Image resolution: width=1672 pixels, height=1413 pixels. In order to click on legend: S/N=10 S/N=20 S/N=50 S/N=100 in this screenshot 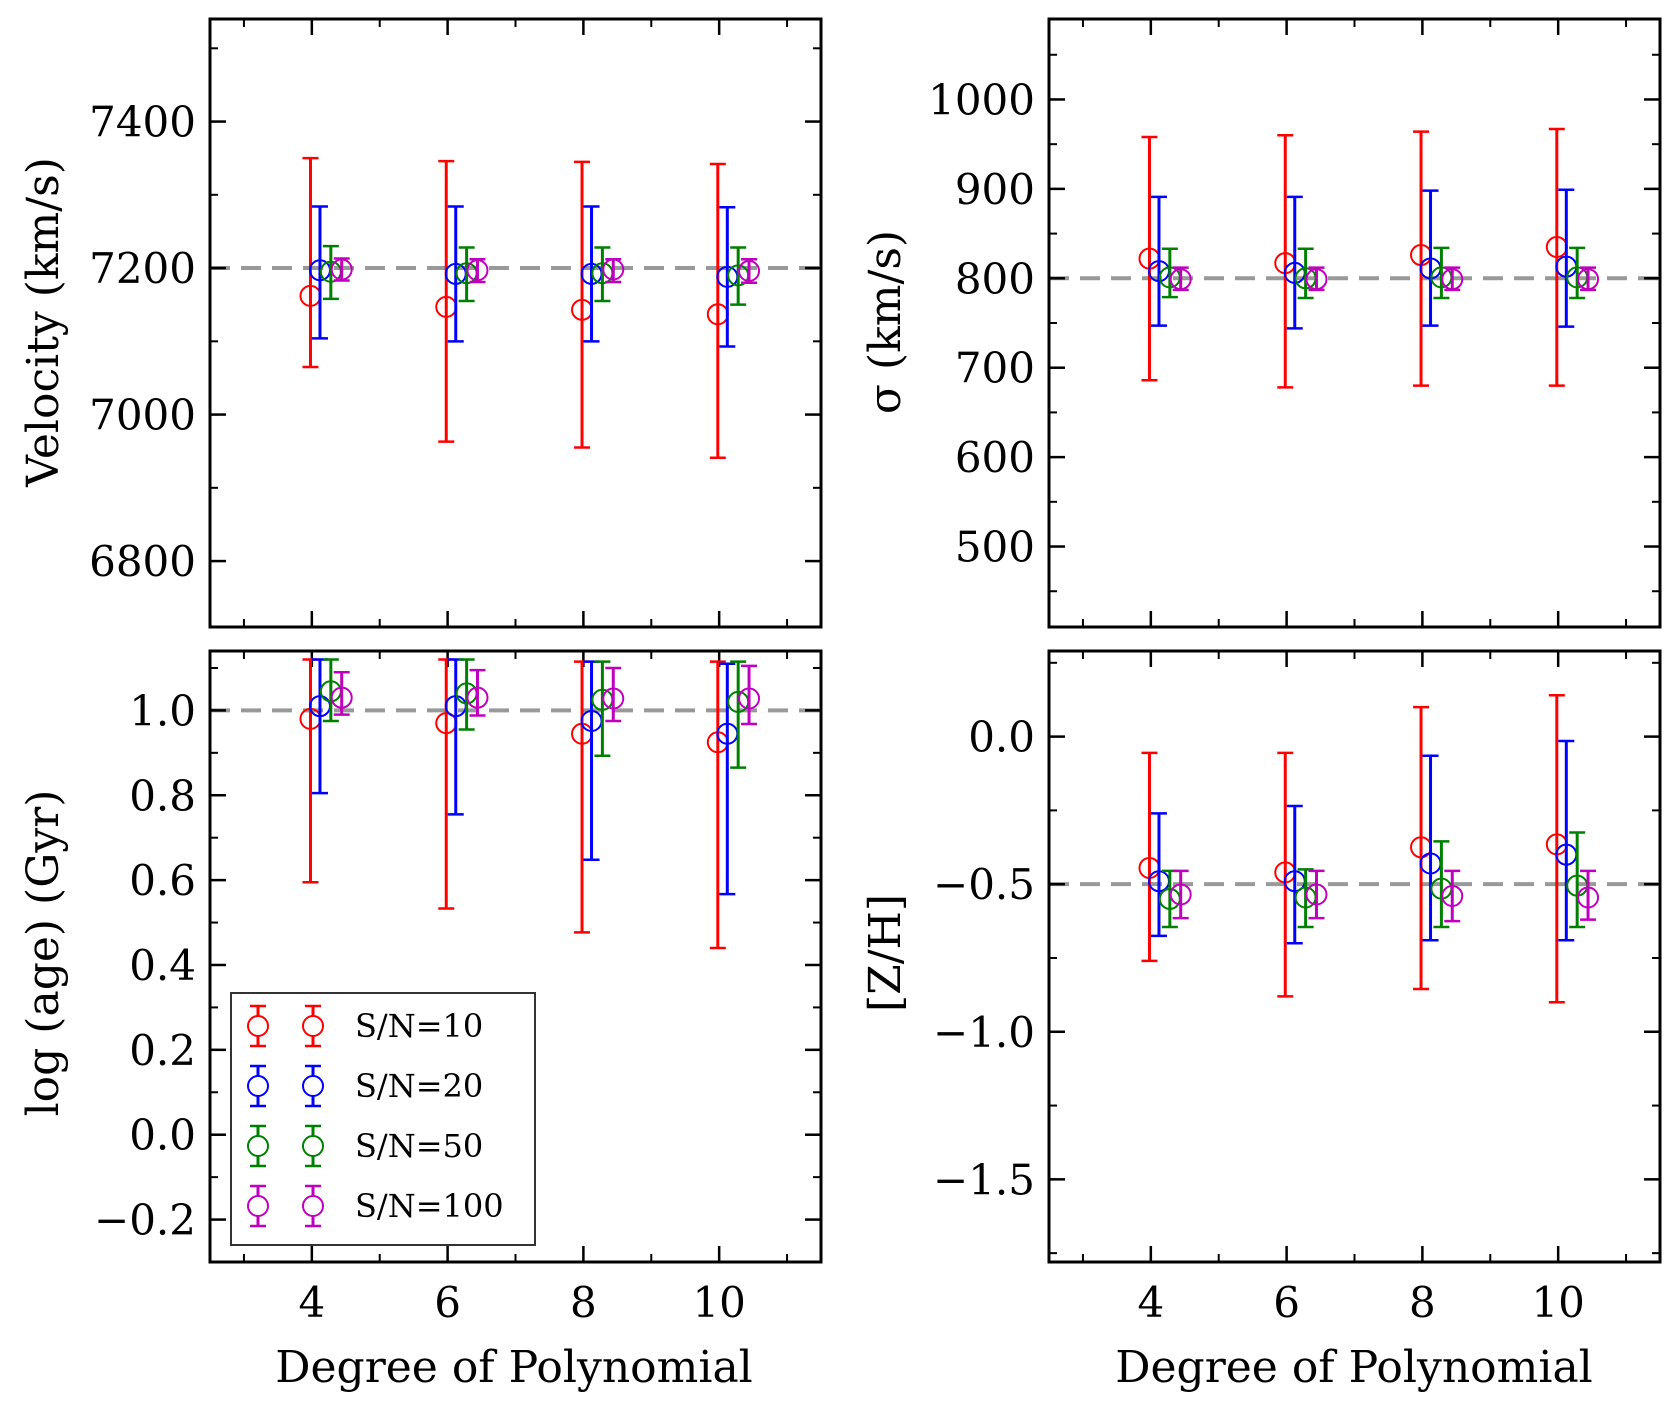, I will do `click(383, 1119)`.